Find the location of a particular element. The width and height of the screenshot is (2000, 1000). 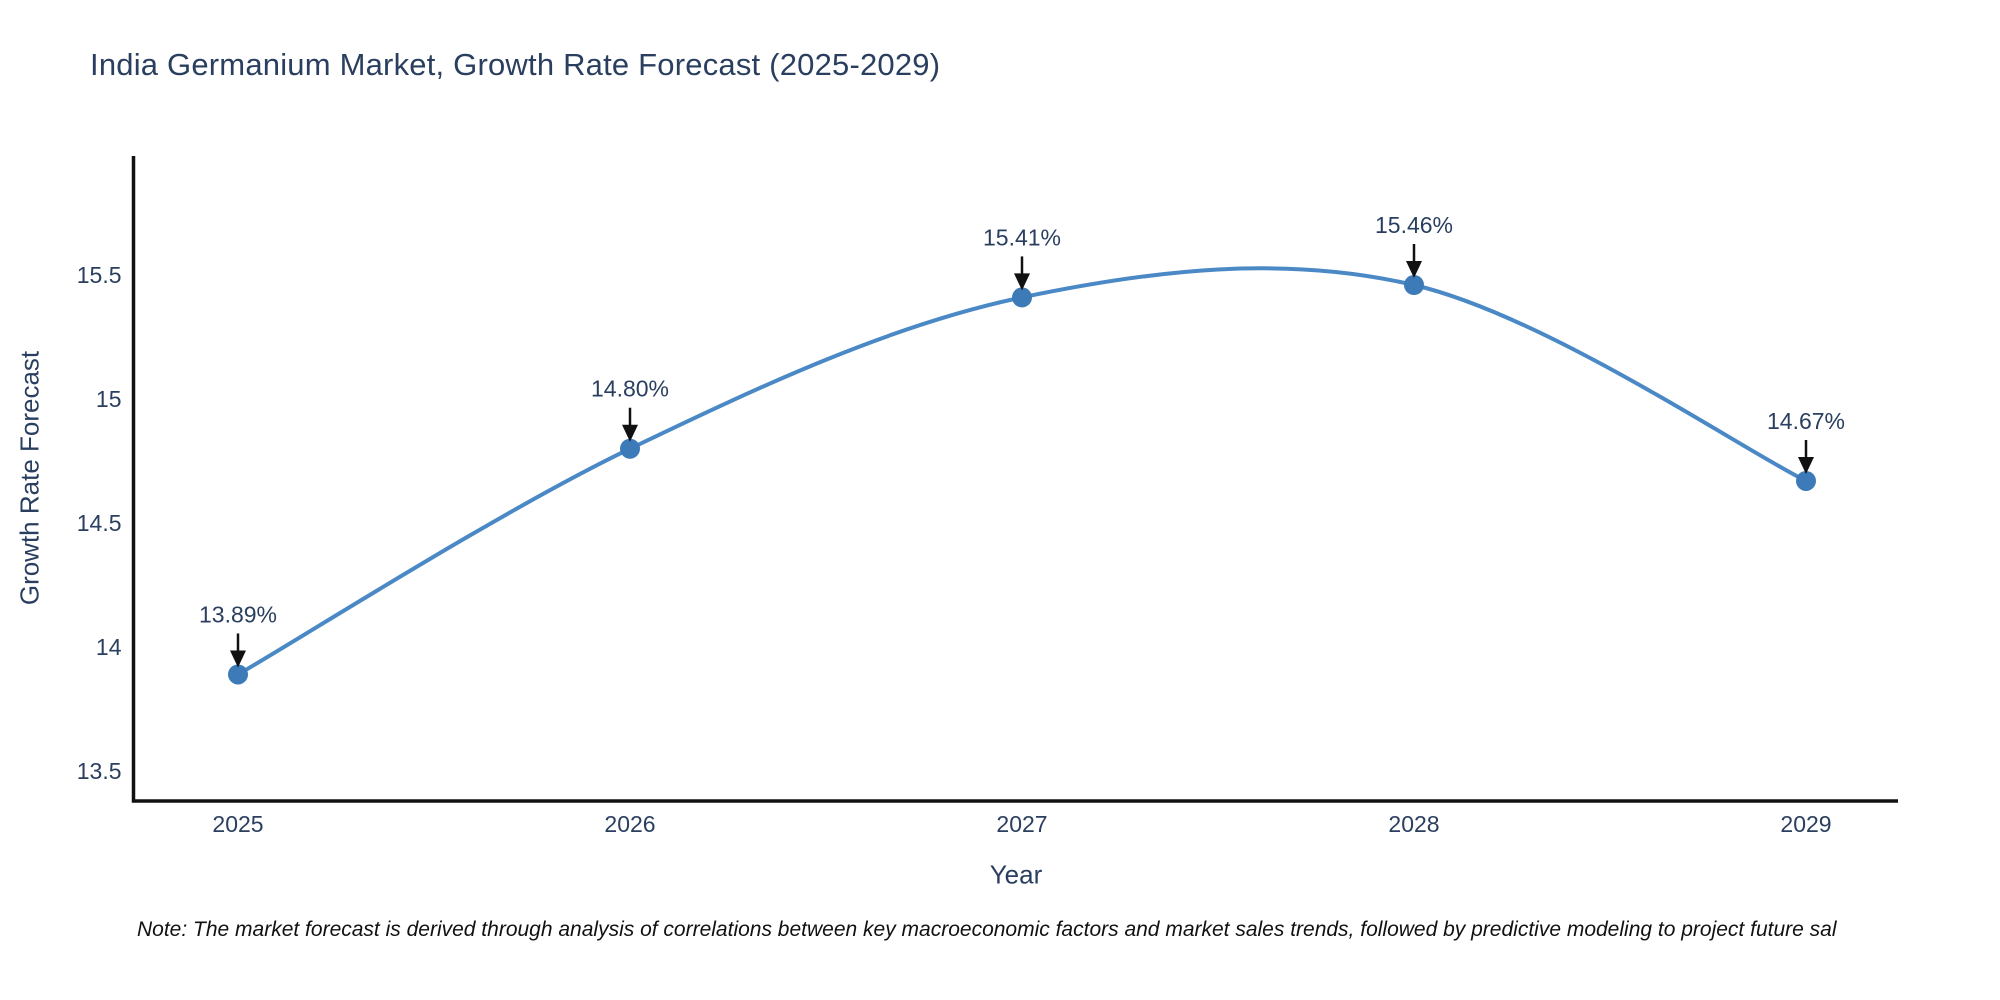

x-tick-label: 2027 is located at coordinates (1021, 824).